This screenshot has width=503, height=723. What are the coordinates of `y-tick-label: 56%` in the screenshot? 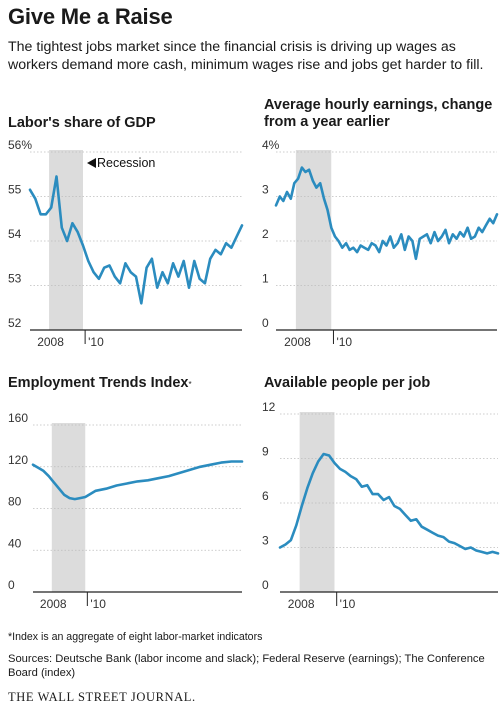 It's located at (20, 146).